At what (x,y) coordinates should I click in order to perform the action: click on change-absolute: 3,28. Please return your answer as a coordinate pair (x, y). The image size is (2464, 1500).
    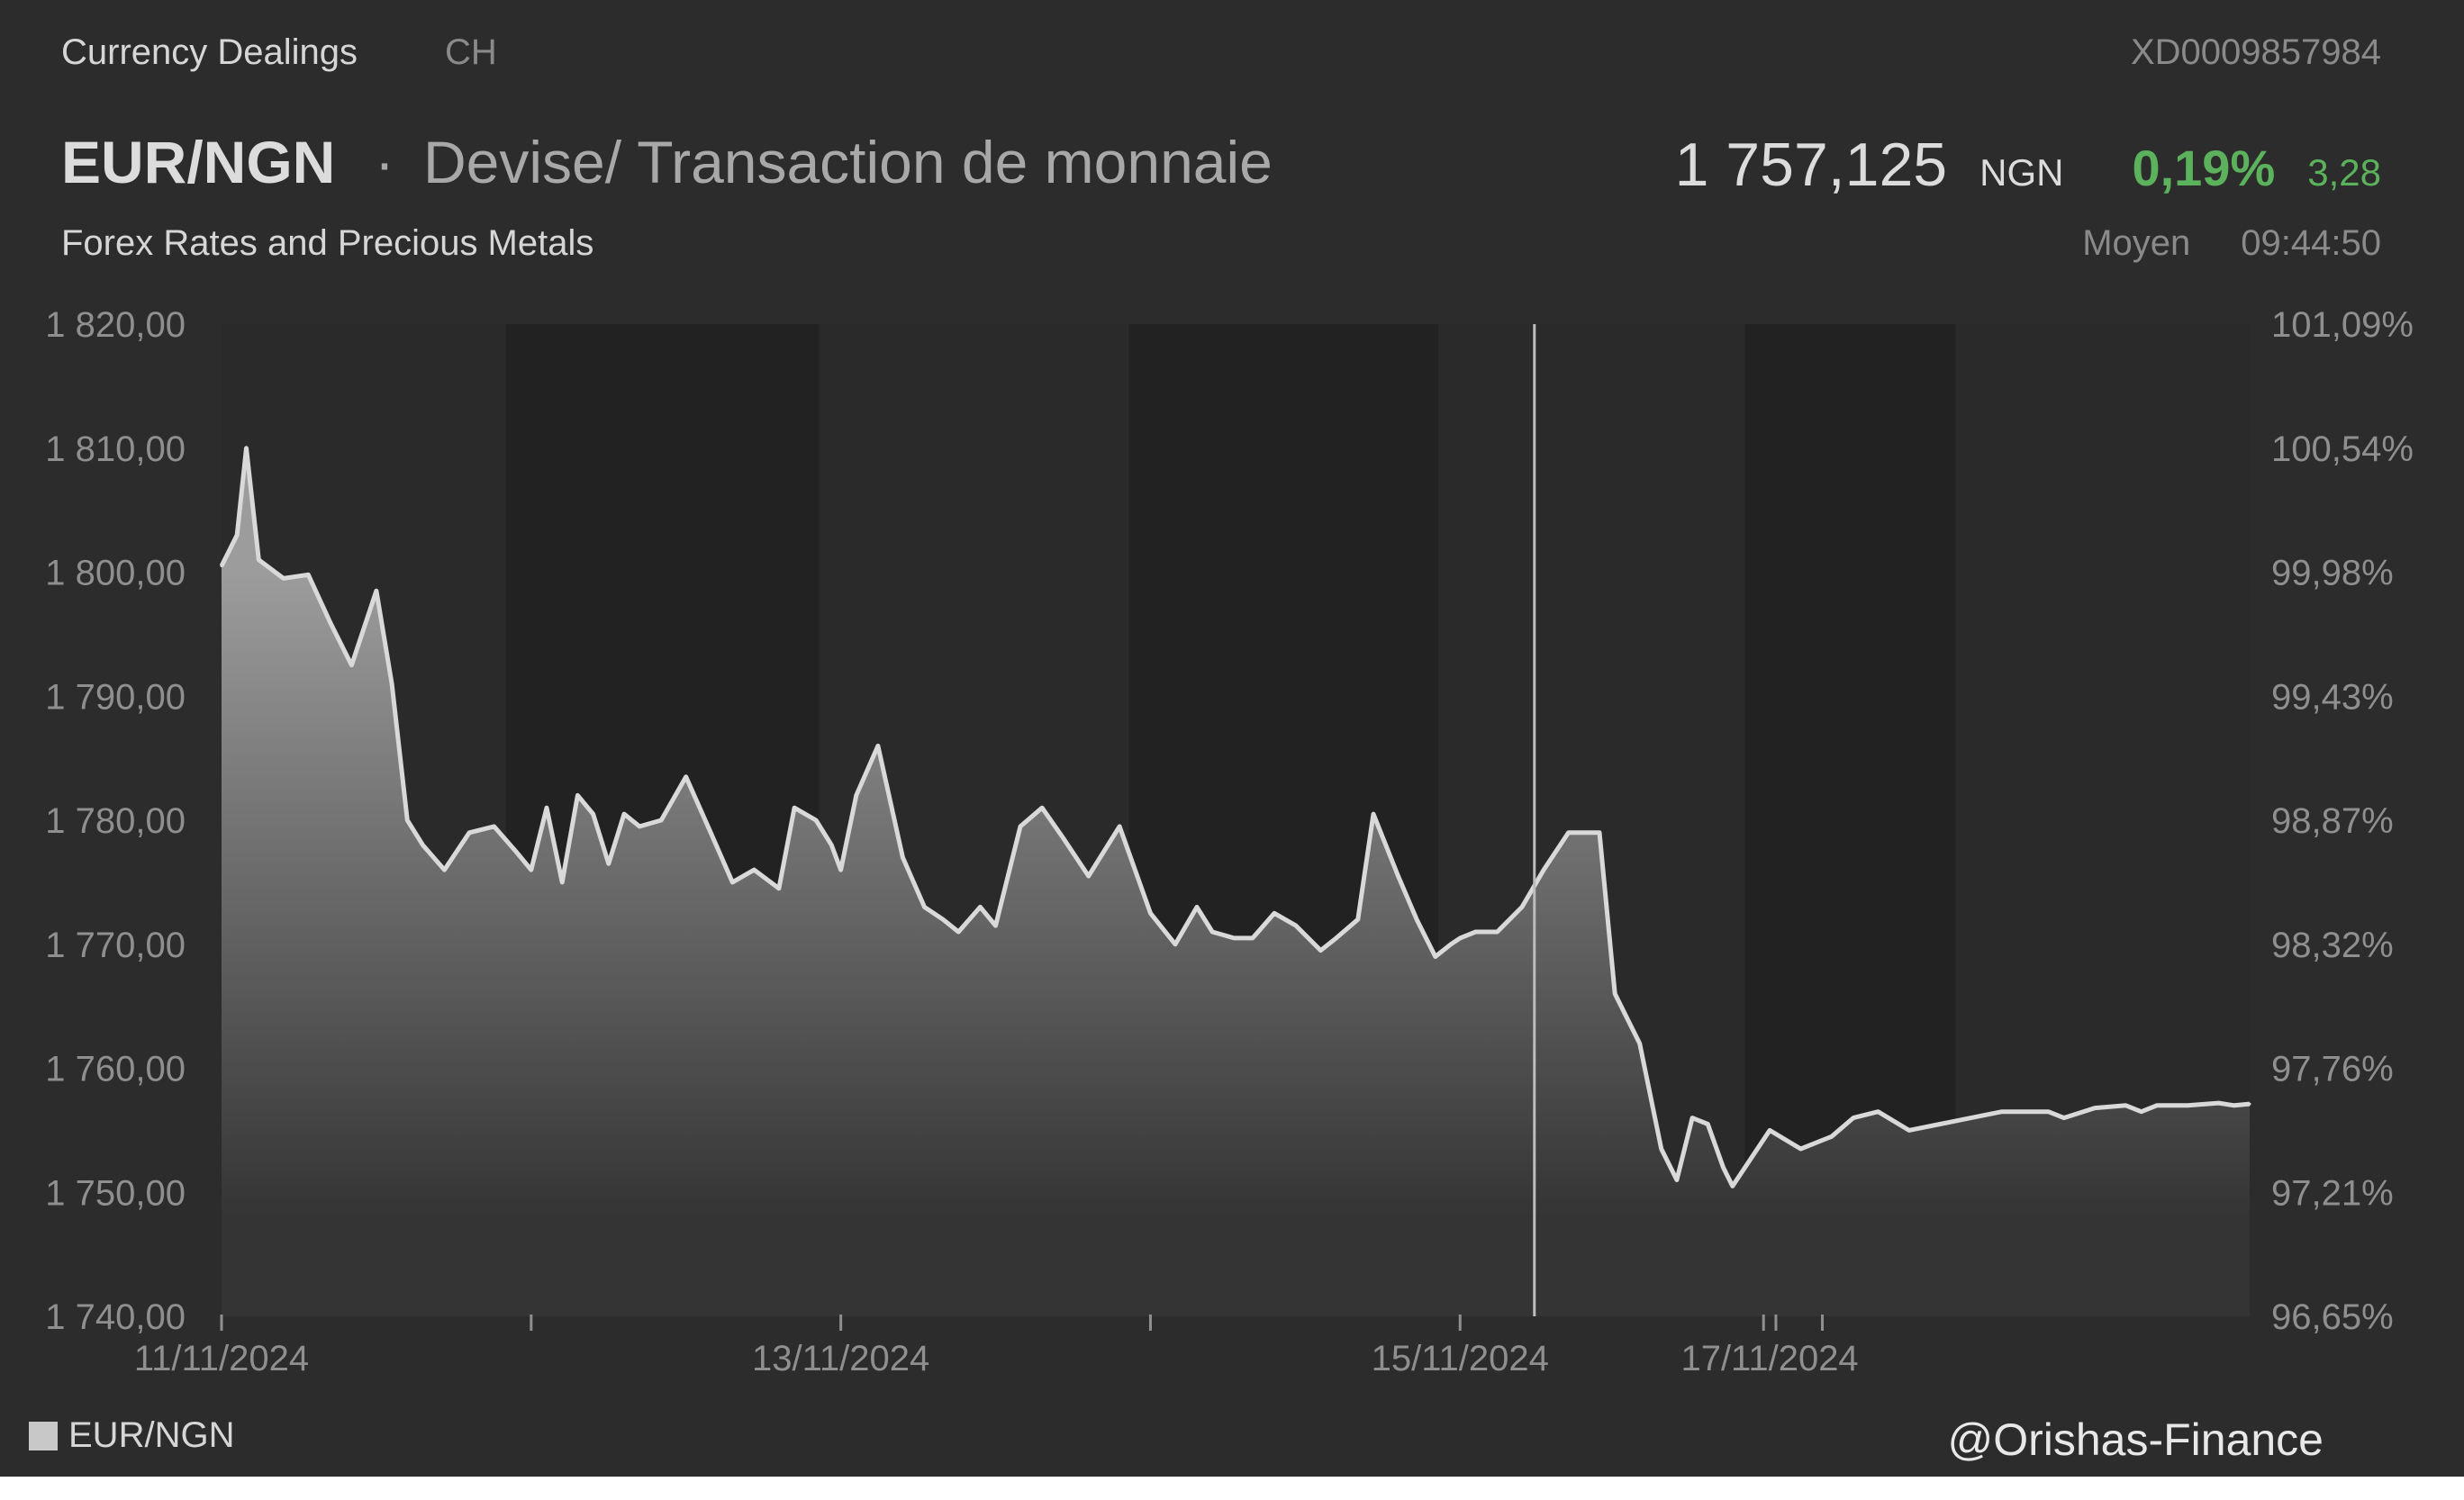
    Looking at the image, I should click on (2344, 172).